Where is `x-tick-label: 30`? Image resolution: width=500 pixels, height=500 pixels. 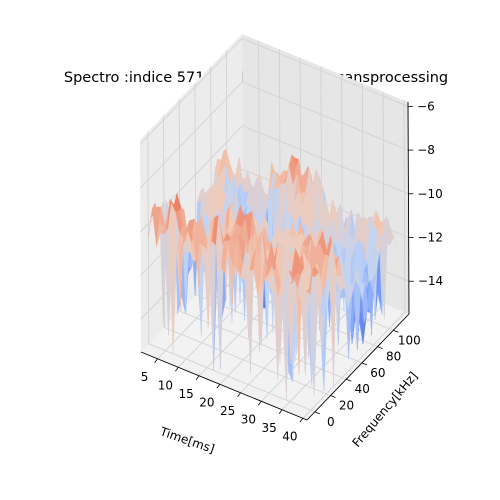
x-tick-label: 30 is located at coordinates (248, 419).